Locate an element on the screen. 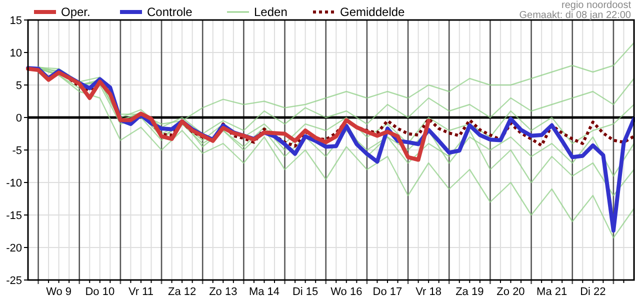  x-tick-label: Vr 18 is located at coordinates (429, 292).